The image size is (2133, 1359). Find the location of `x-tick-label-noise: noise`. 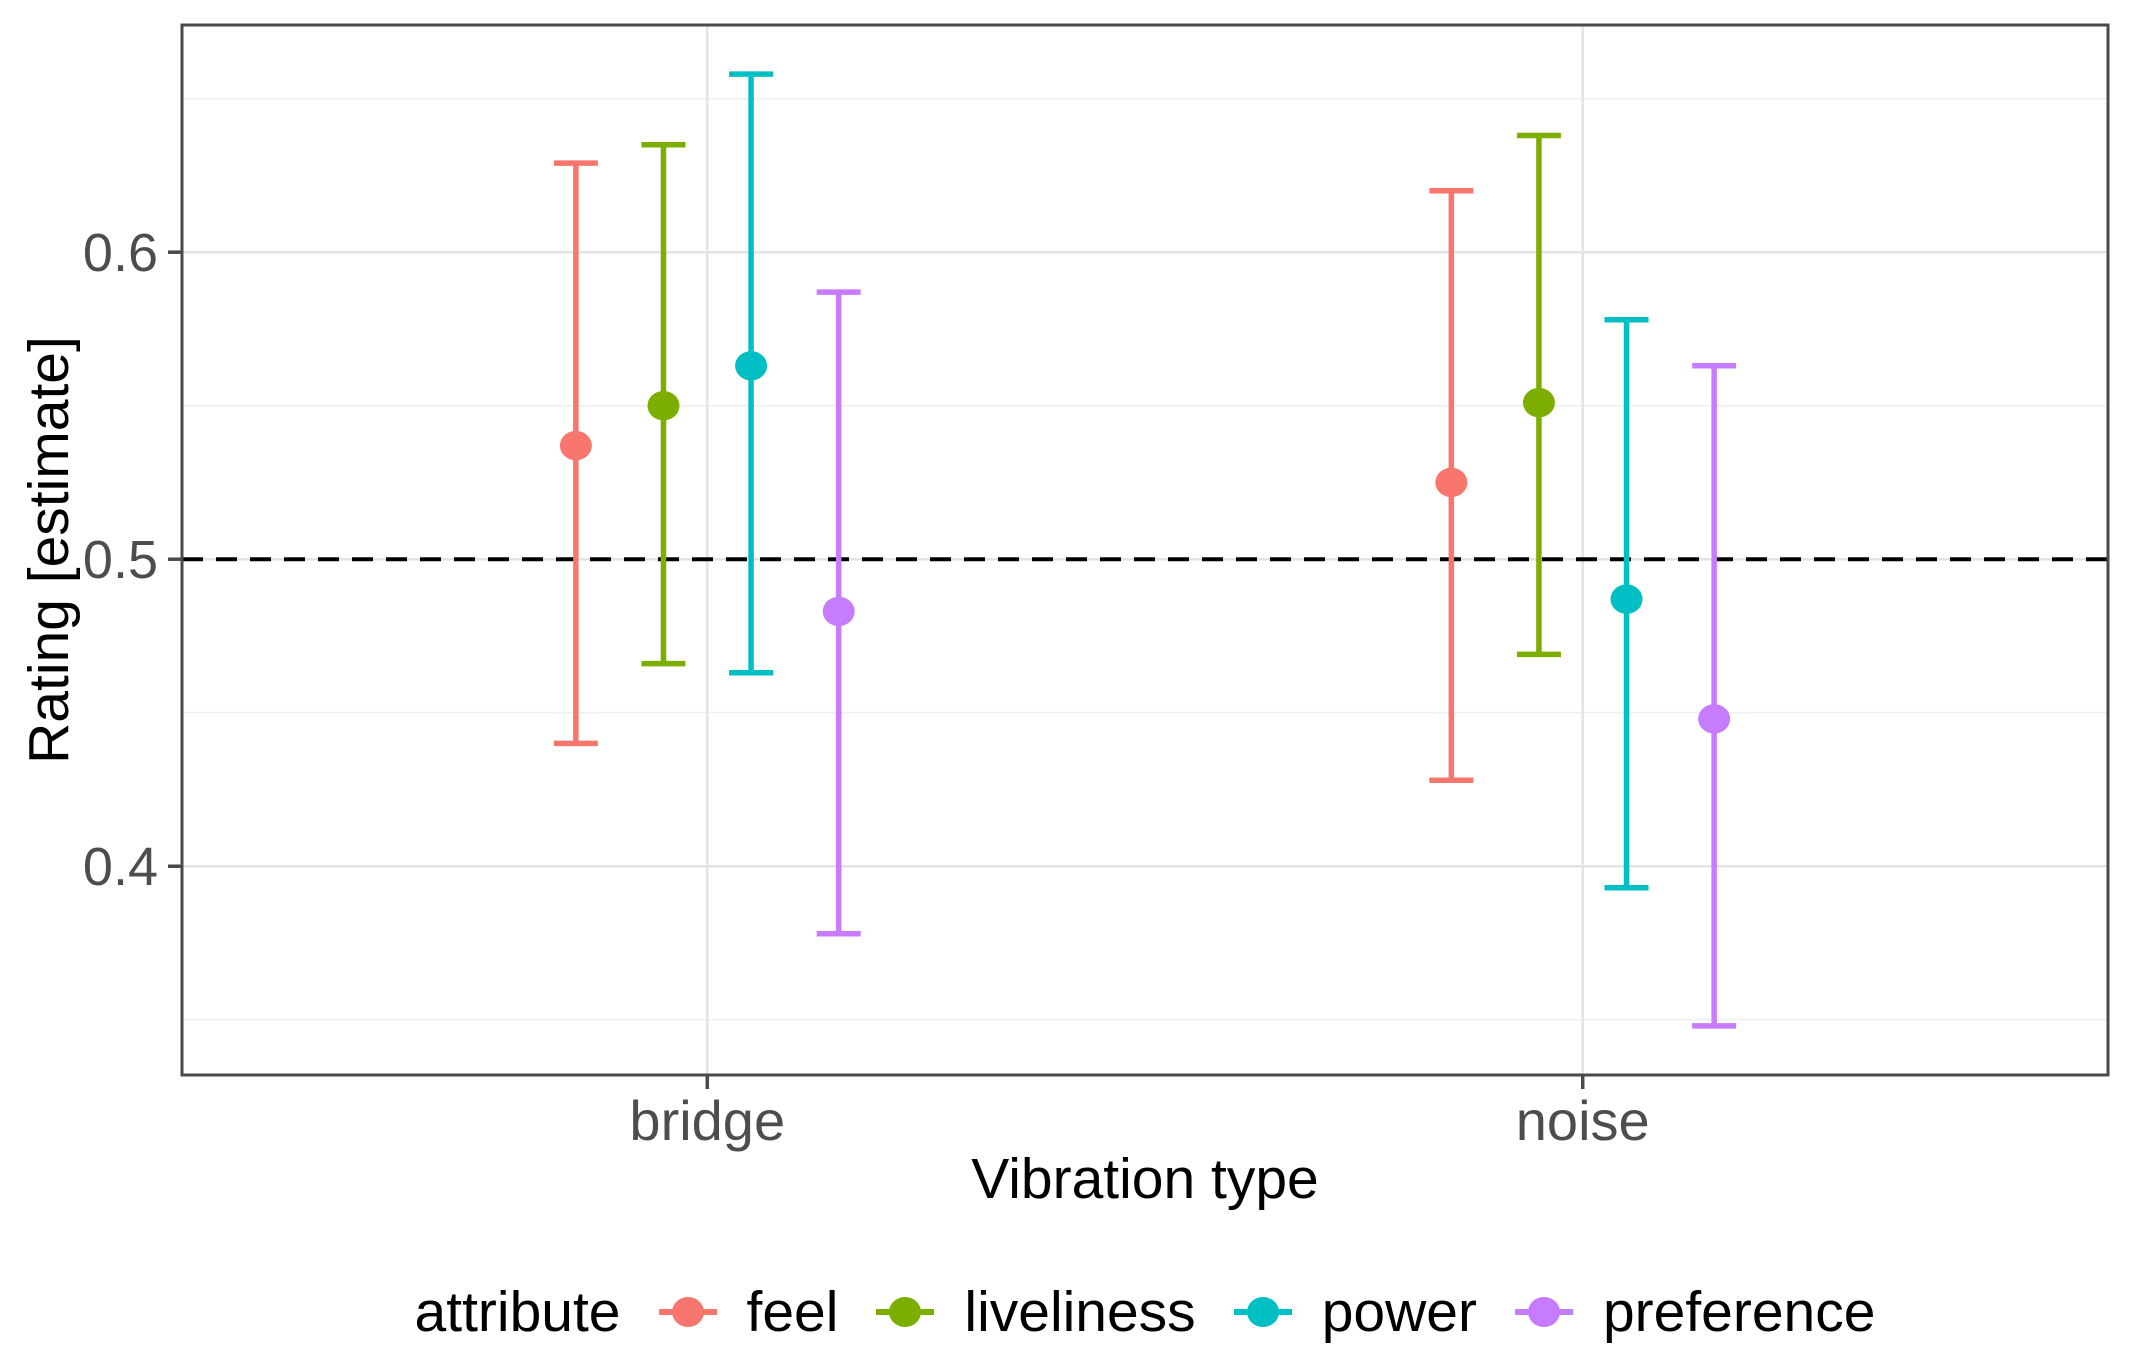

x-tick-label-noise: noise is located at coordinates (1583, 1120).